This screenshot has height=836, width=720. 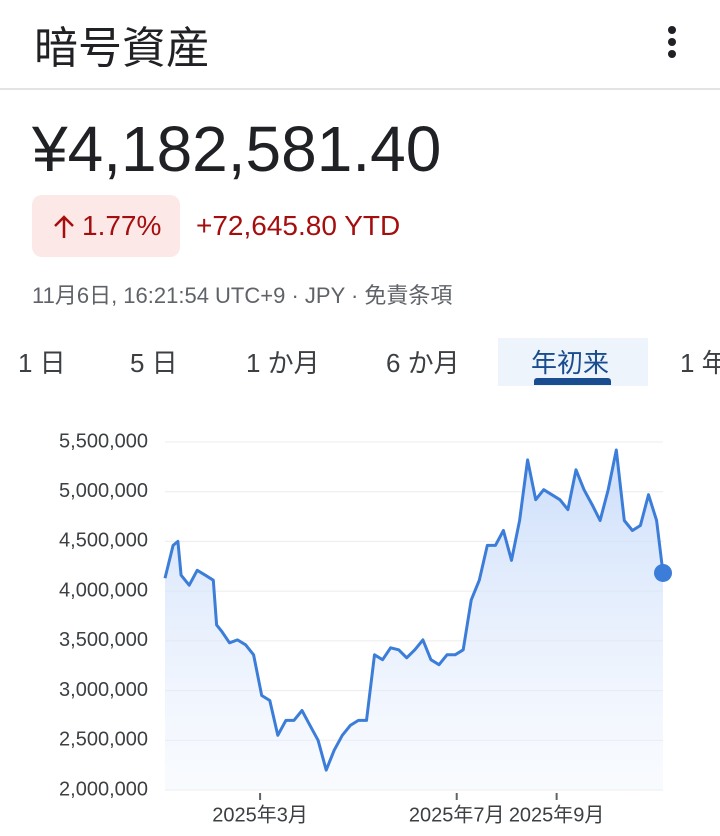 What do you see at coordinates (122, 225) in the screenshot?
I see `change-percent: 1.77%` at bounding box center [122, 225].